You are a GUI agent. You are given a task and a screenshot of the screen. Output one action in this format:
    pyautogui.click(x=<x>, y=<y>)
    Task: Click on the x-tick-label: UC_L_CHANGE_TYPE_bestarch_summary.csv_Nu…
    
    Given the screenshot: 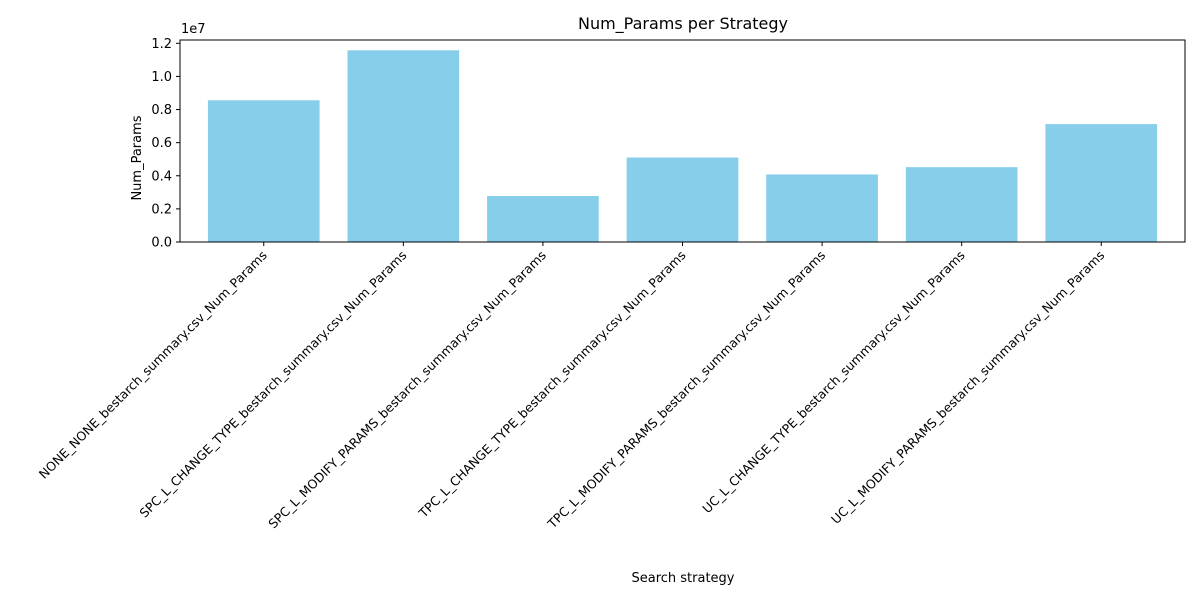 What is the action you would take?
    pyautogui.click(x=833, y=382)
    